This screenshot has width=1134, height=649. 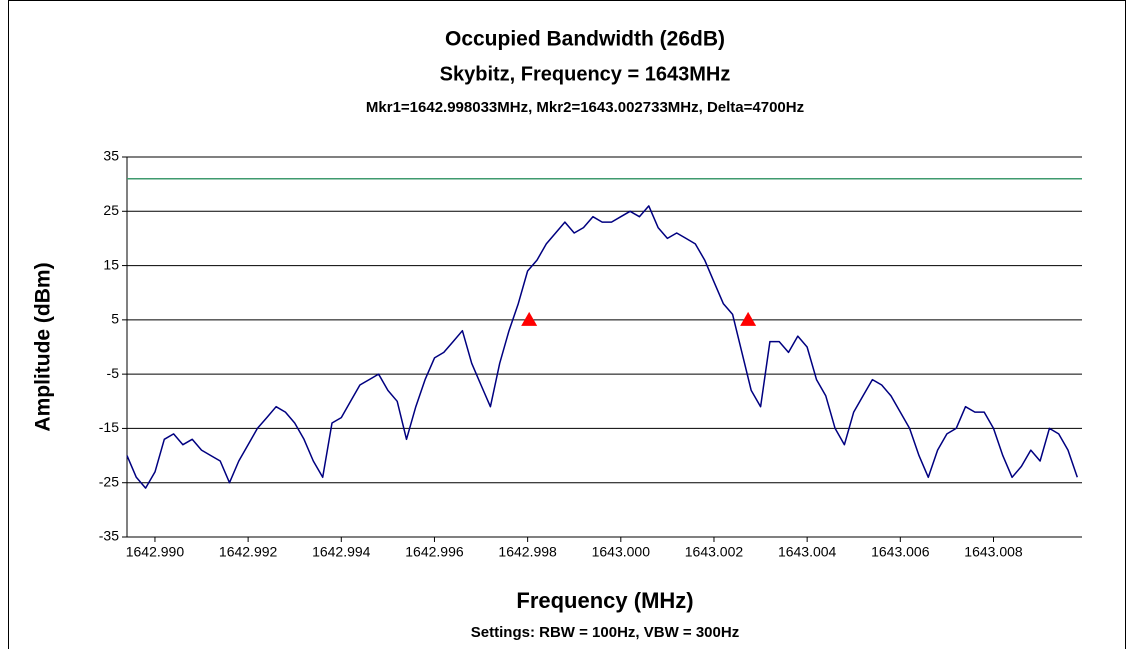 What do you see at coordinates (109, 481) in the screenshot?
I see `y-tick-label: -25` at bounding box center [109, 481].